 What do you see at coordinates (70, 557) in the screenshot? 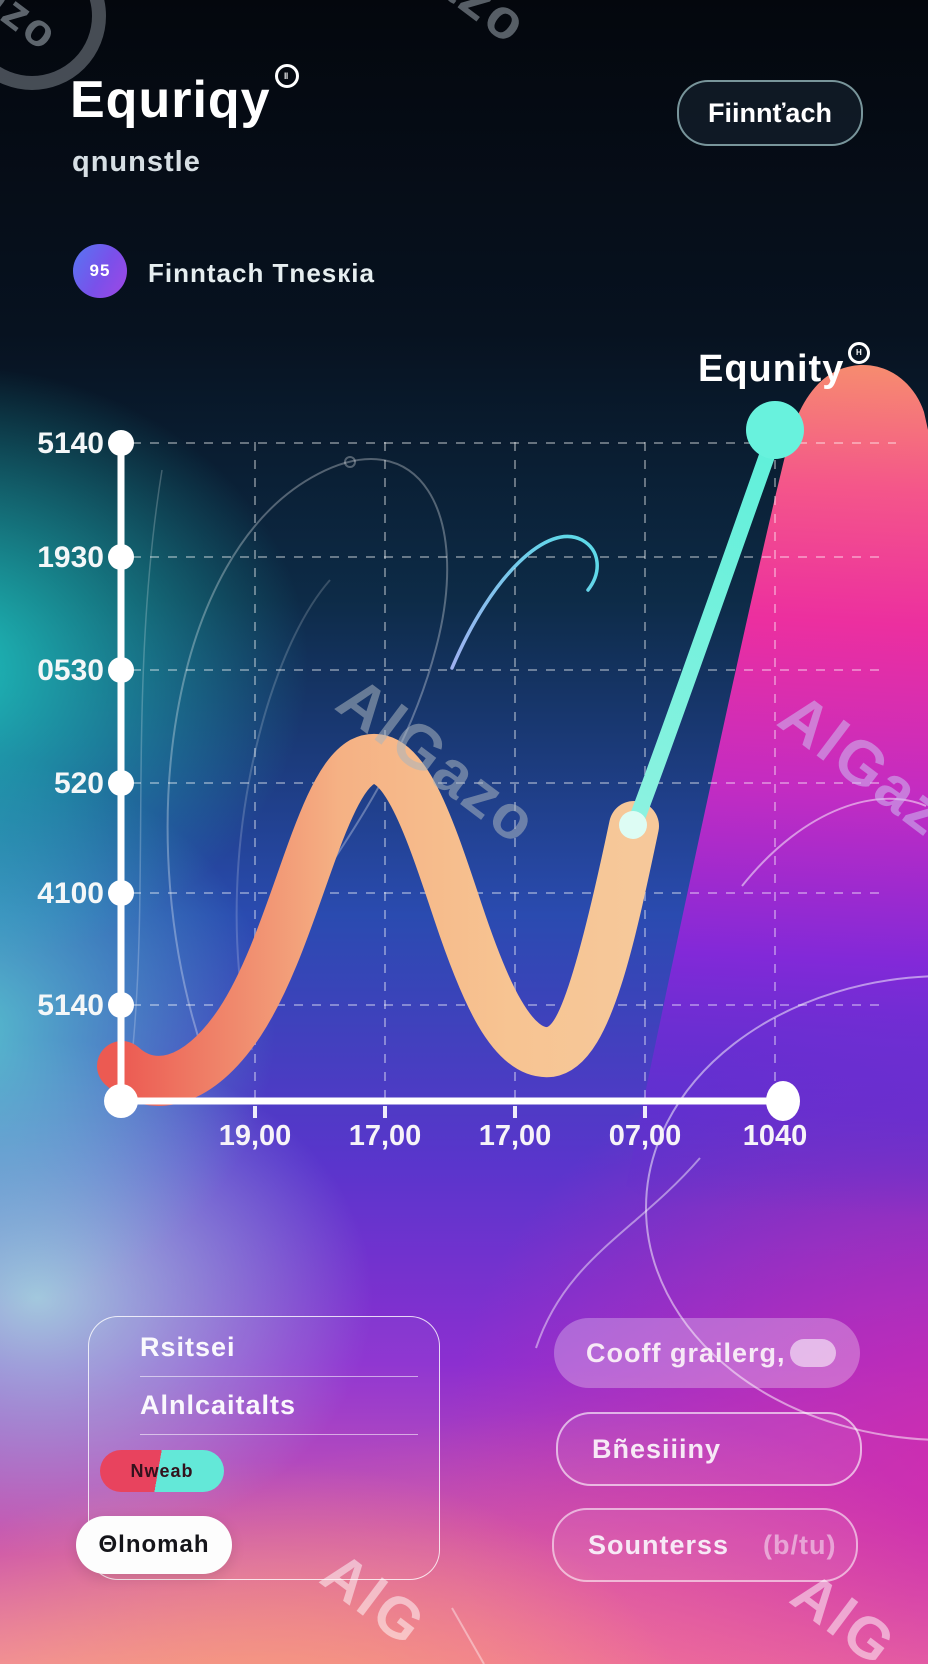
I see `y-tick-label: 1930` at bounding box center [70, 557].